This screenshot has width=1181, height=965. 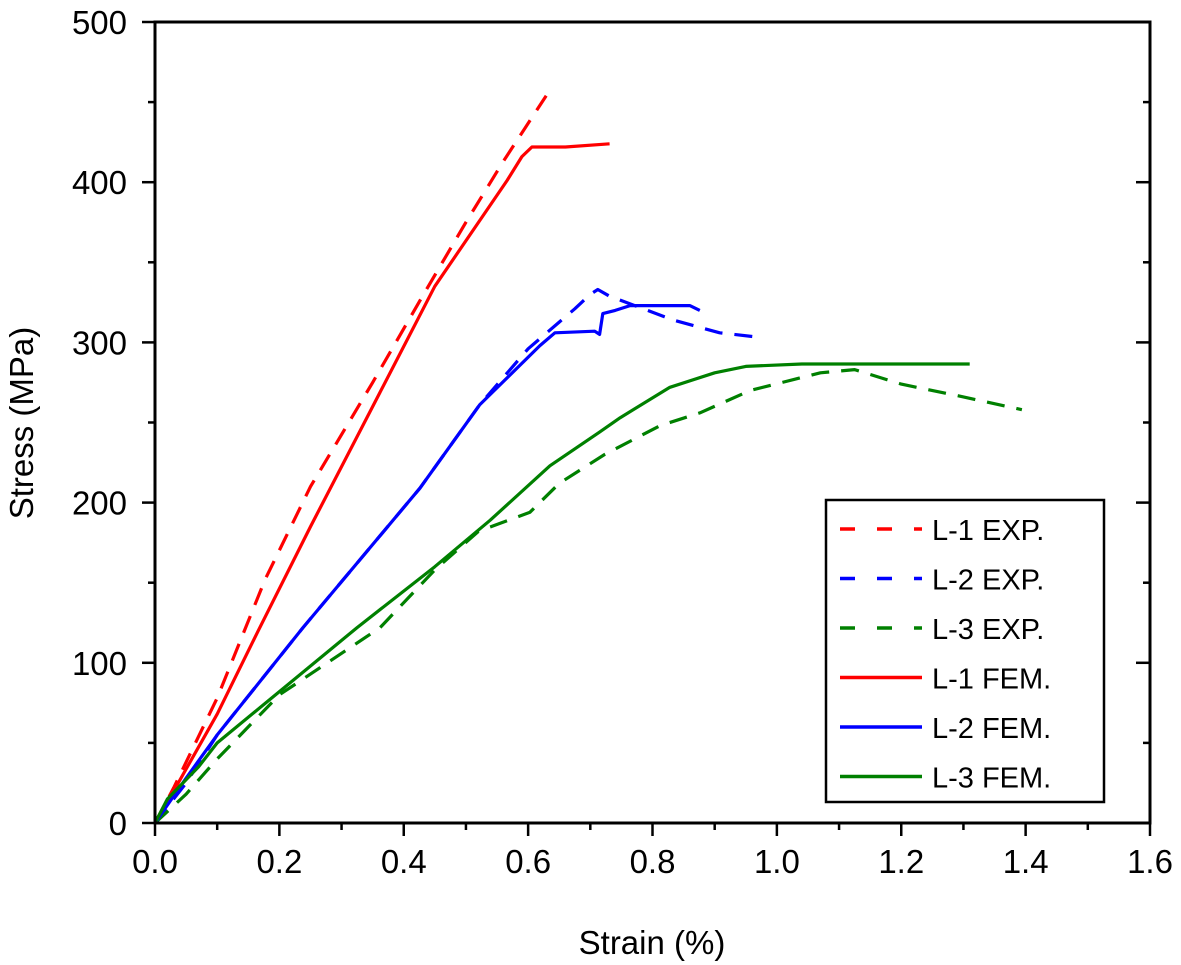 I want to click on legend-box, so click(x=965, y=651).